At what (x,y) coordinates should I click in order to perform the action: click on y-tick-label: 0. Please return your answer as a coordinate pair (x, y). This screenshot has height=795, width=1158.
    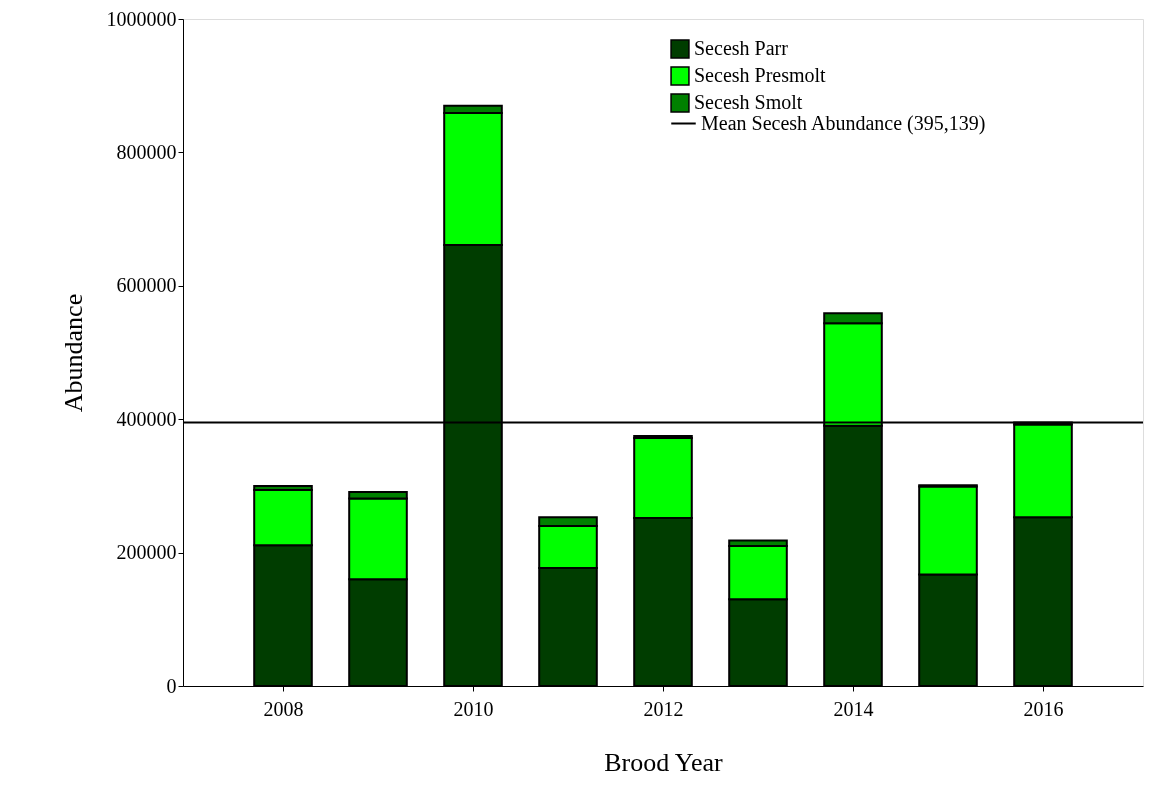
    Looking at the image, I should click on (171, 685).